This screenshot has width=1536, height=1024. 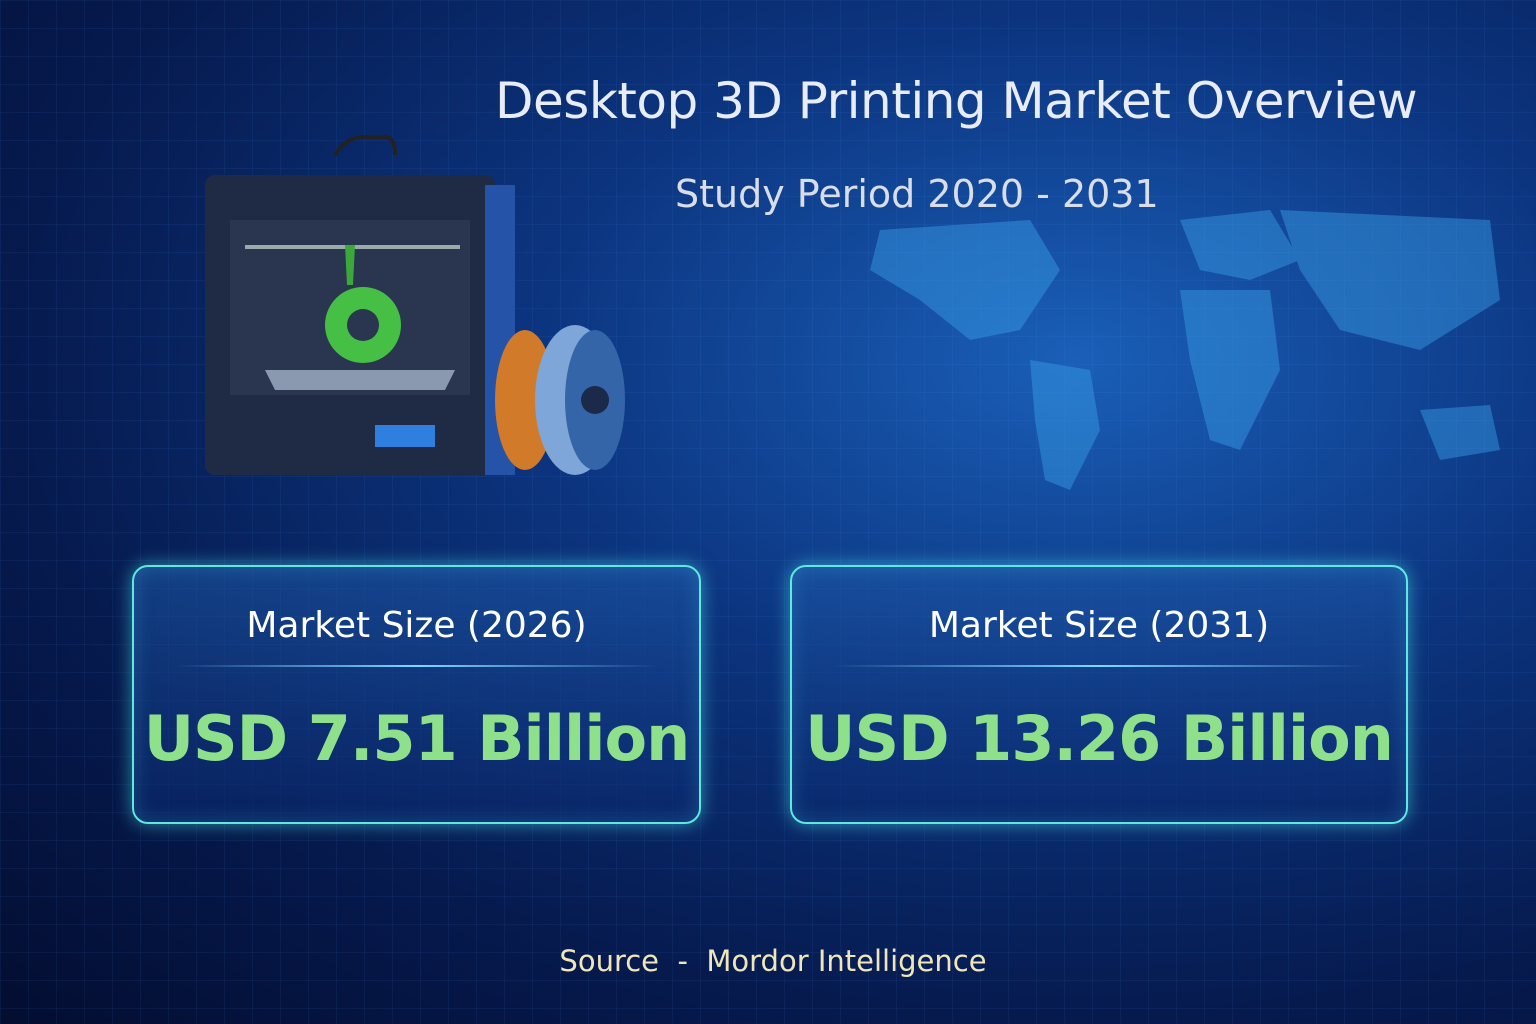 What do you see at coordinates (773, 961) in the screenshot?
I see `source-credit: Source - Mordor Intelligence` at bounding box center [773, 961].